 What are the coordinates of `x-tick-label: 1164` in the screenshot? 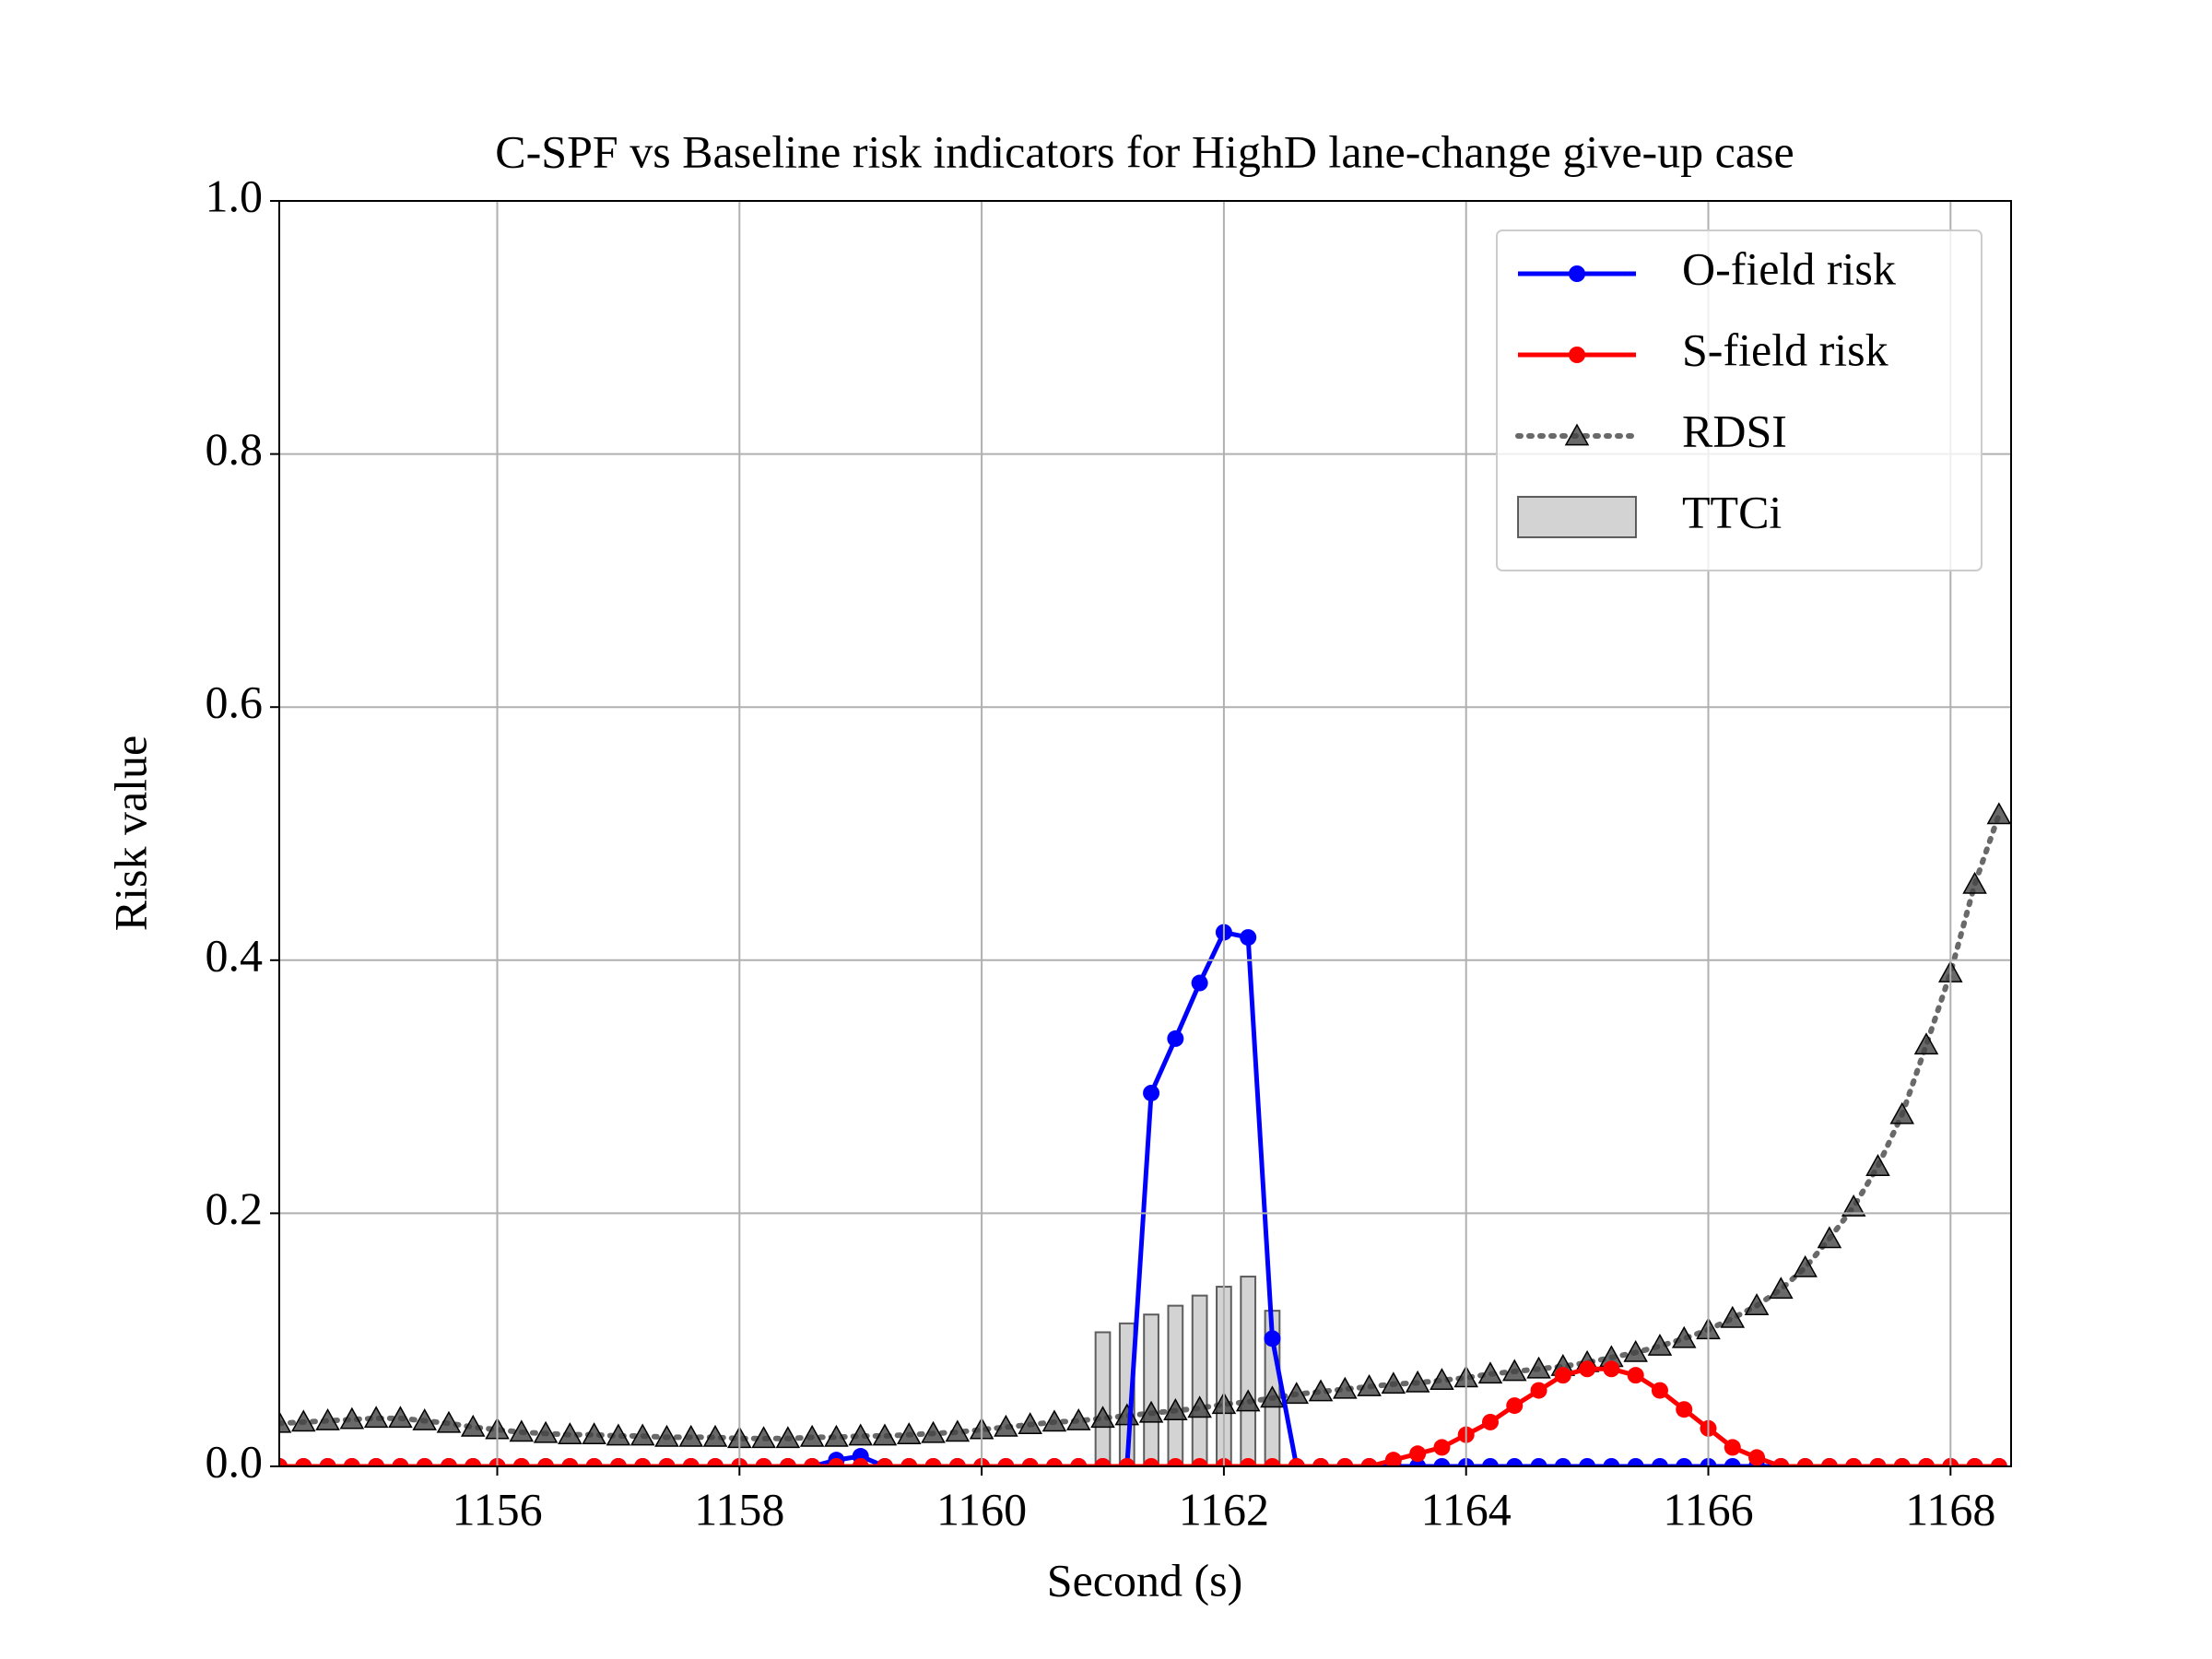 It's located at (1466, 1509).